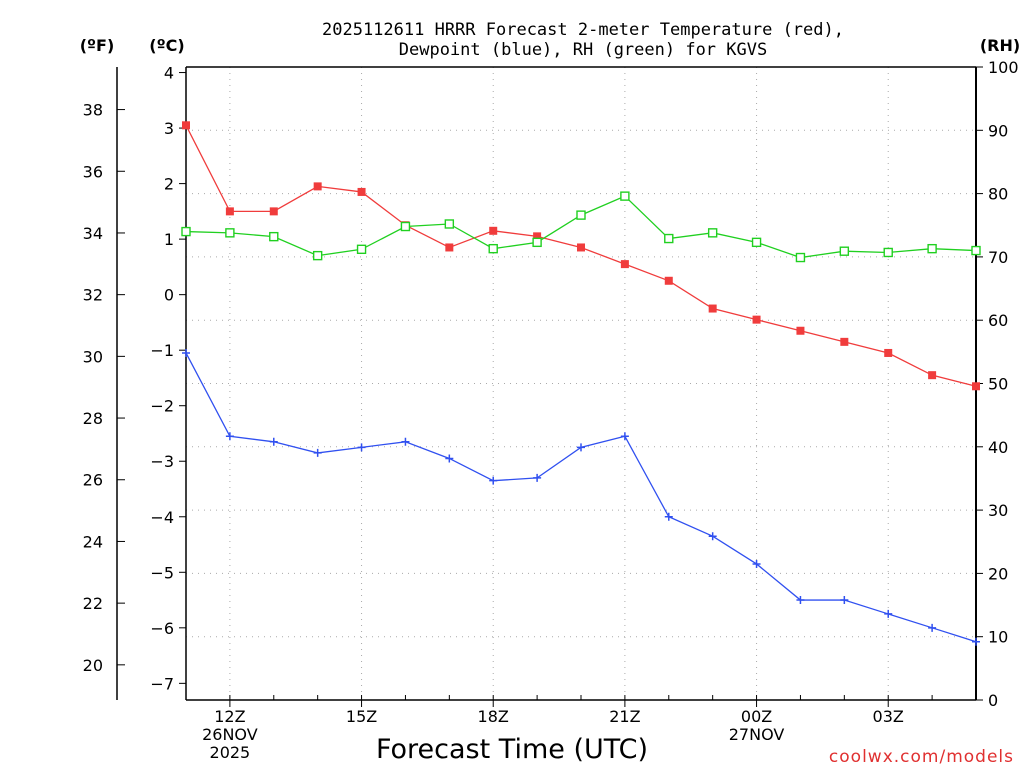 The image size is (1024, 768). Describe the element at coordinates (93, 233) in the screenshot. I see `fahrenheit-tick-label: 34` at that location.